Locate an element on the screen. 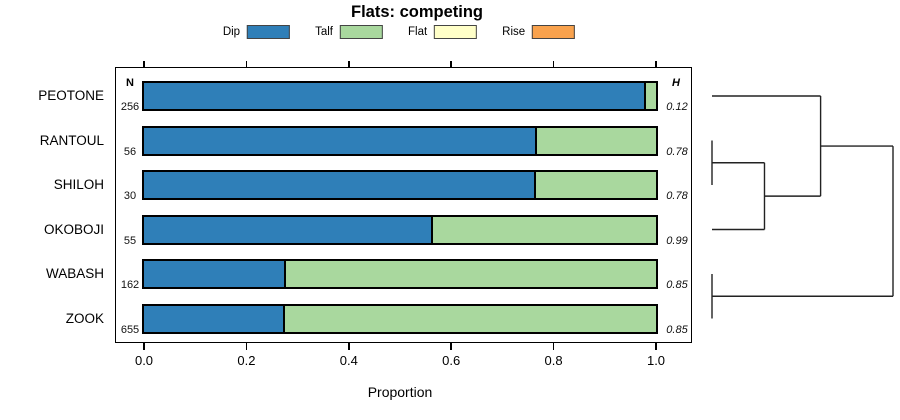 The image size is (900, 420). n-value: 655 is located at coordinates (130, 329).